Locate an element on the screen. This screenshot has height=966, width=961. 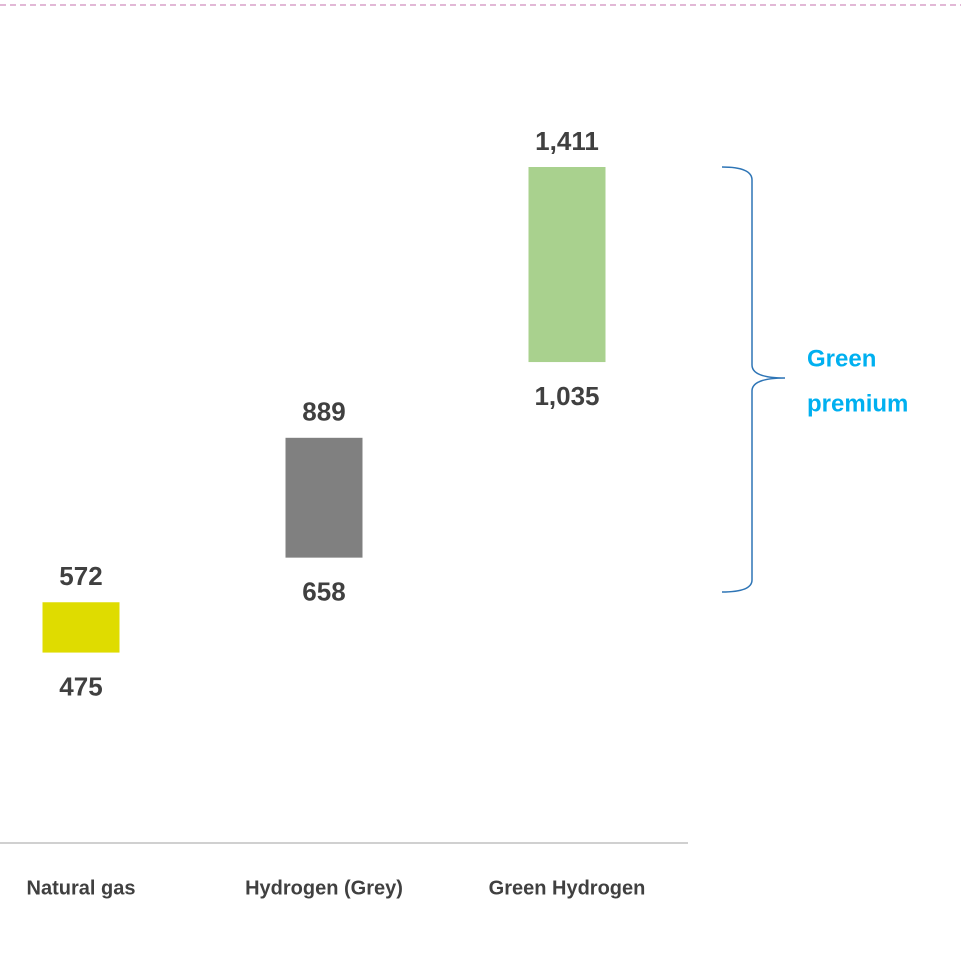
high-label: 889 is located at coordinates (323, 412).